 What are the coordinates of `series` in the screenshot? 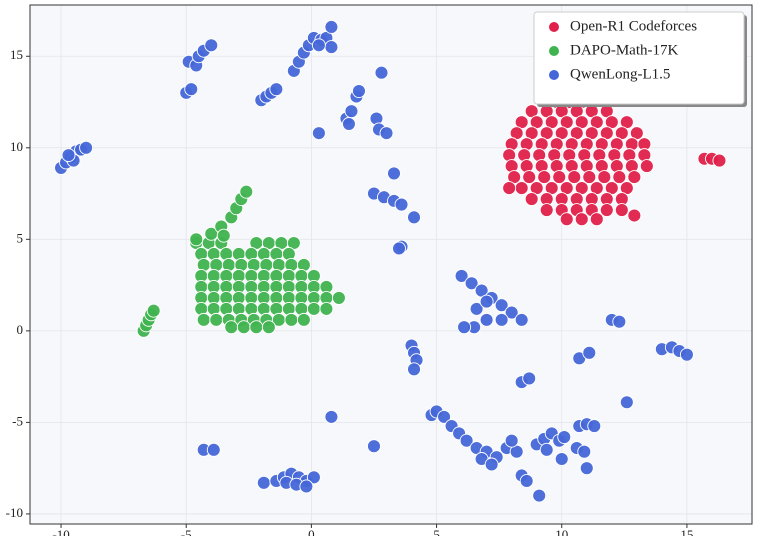 It's located at (241, 261).